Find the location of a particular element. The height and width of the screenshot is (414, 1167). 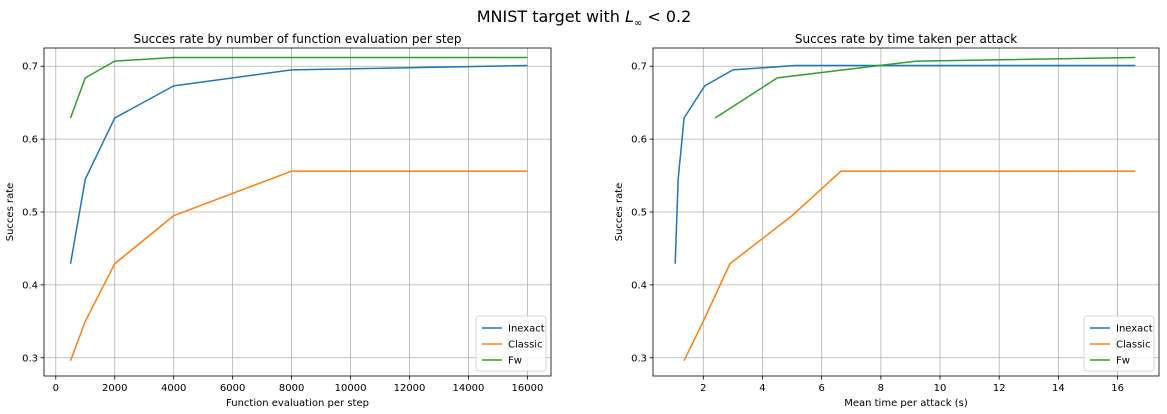

x-axis-label: Function evaluation per step is located at coordinates (297, 403).